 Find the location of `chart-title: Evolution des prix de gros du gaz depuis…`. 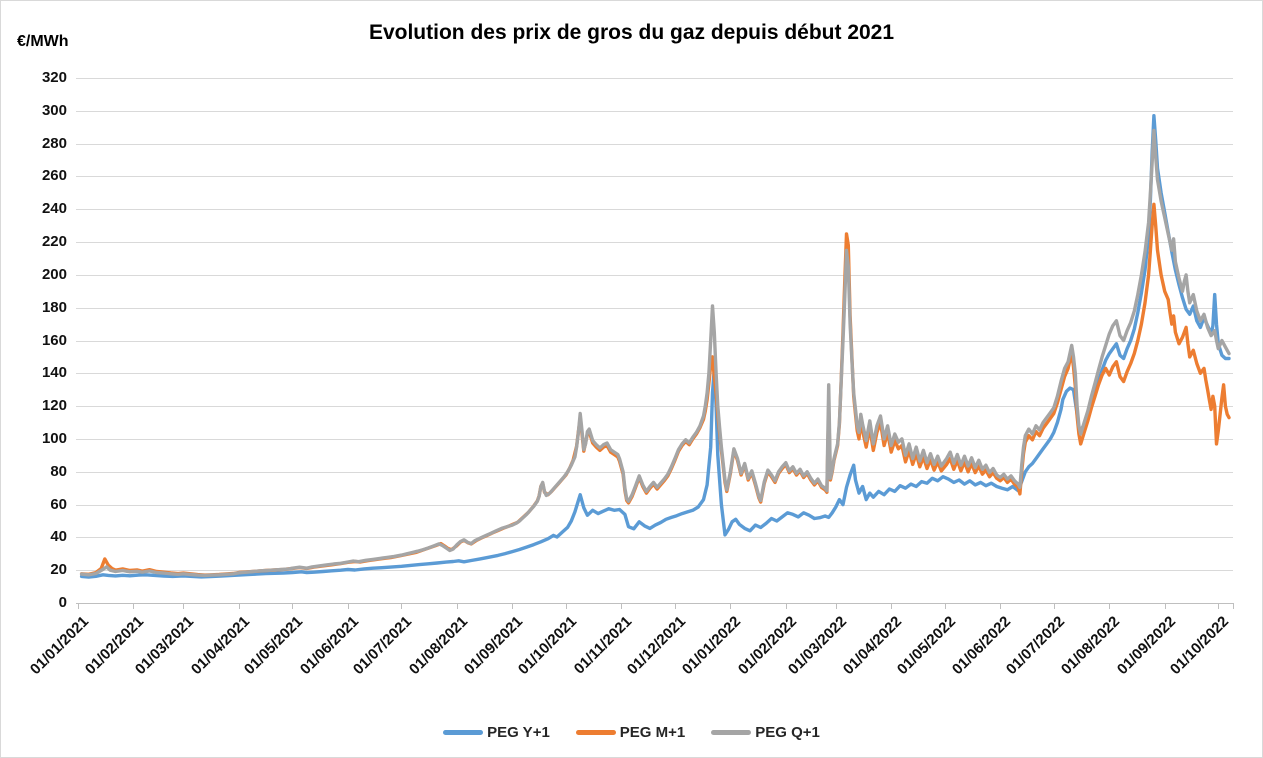

chart-title: Evolution des prix de gros du gaz depuis… is located at coordinates (631, 32).